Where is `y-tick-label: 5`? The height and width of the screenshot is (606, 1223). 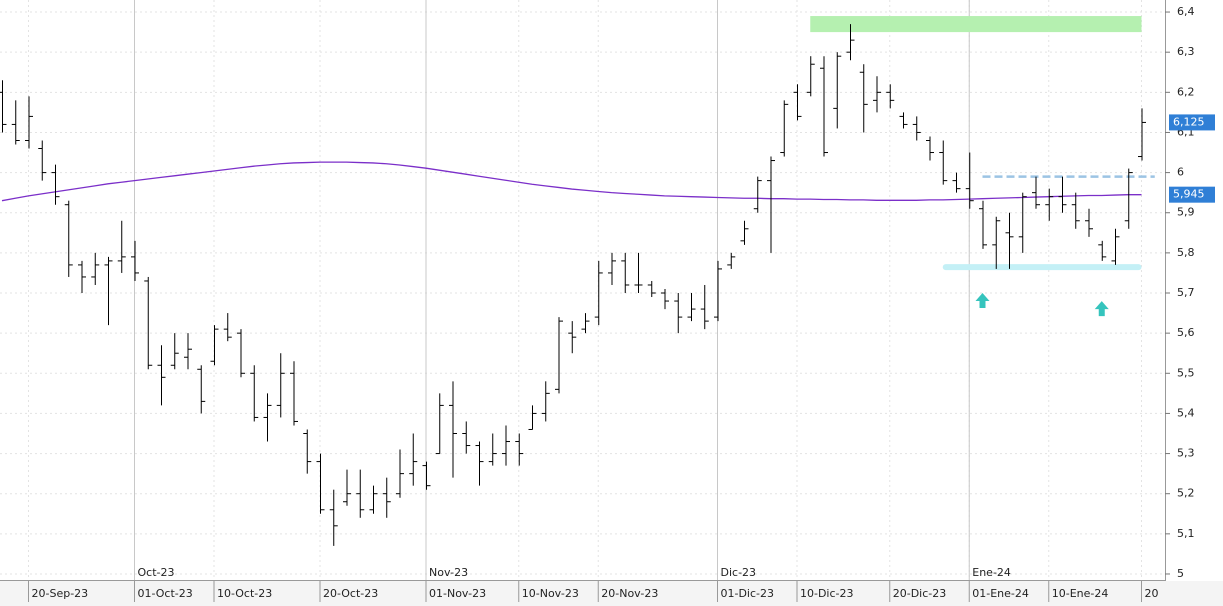
y-tick-label: 5 is located at coordinates (1180, 573).